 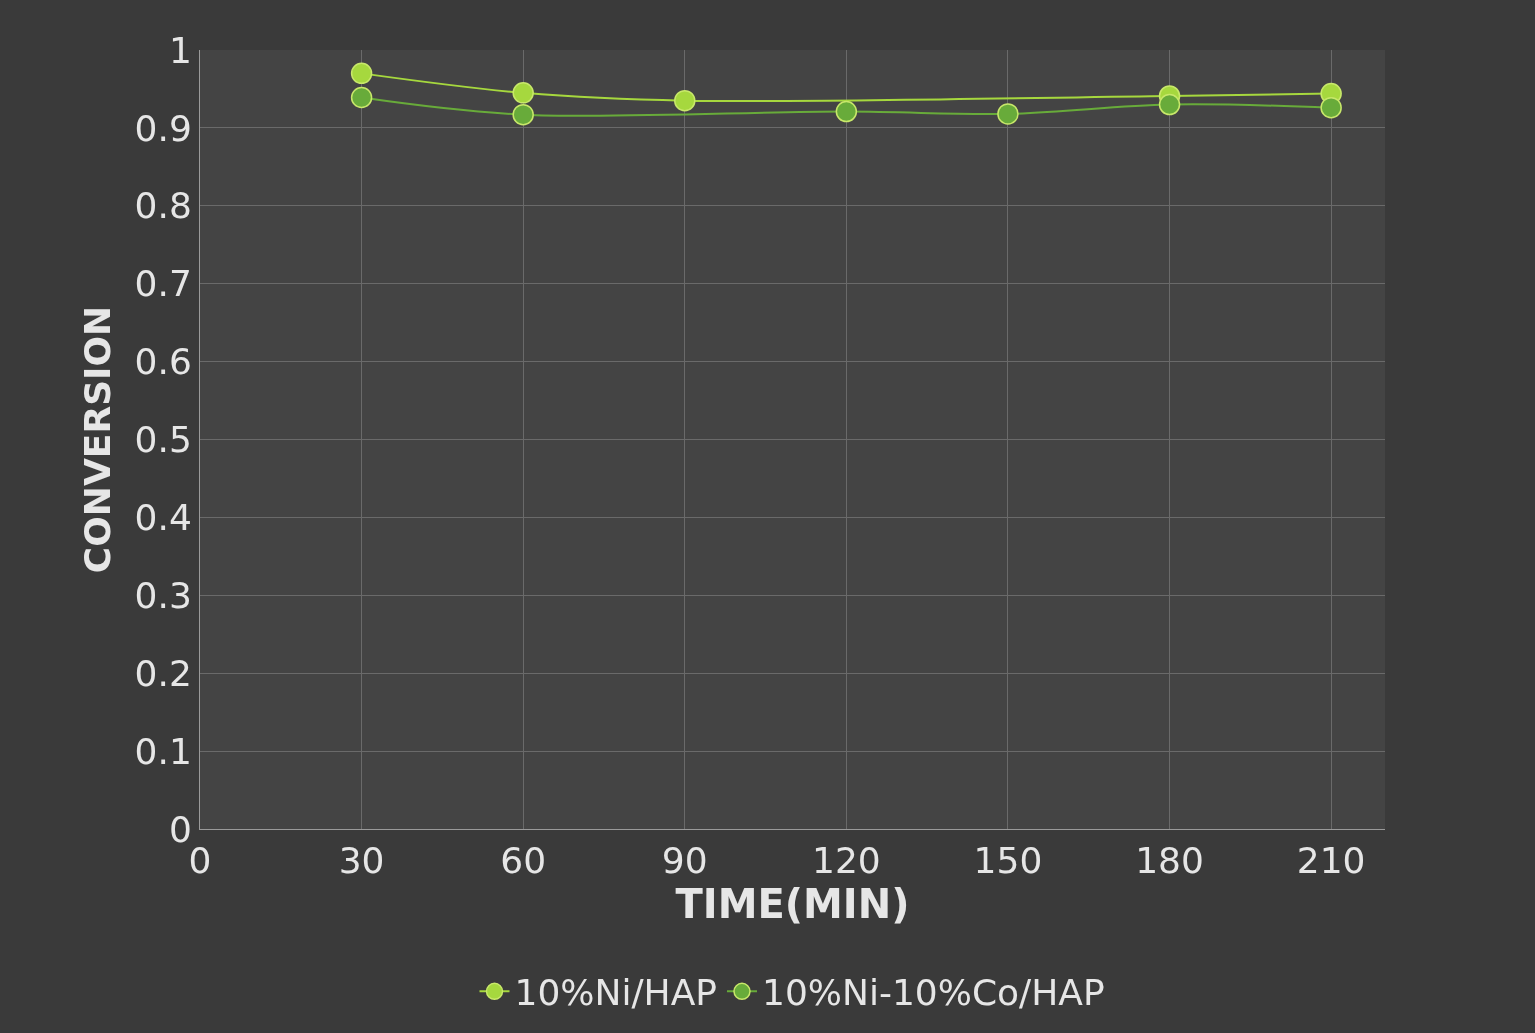 I want to click on y-tick-label: 0.4, so click(x=163, y=517).